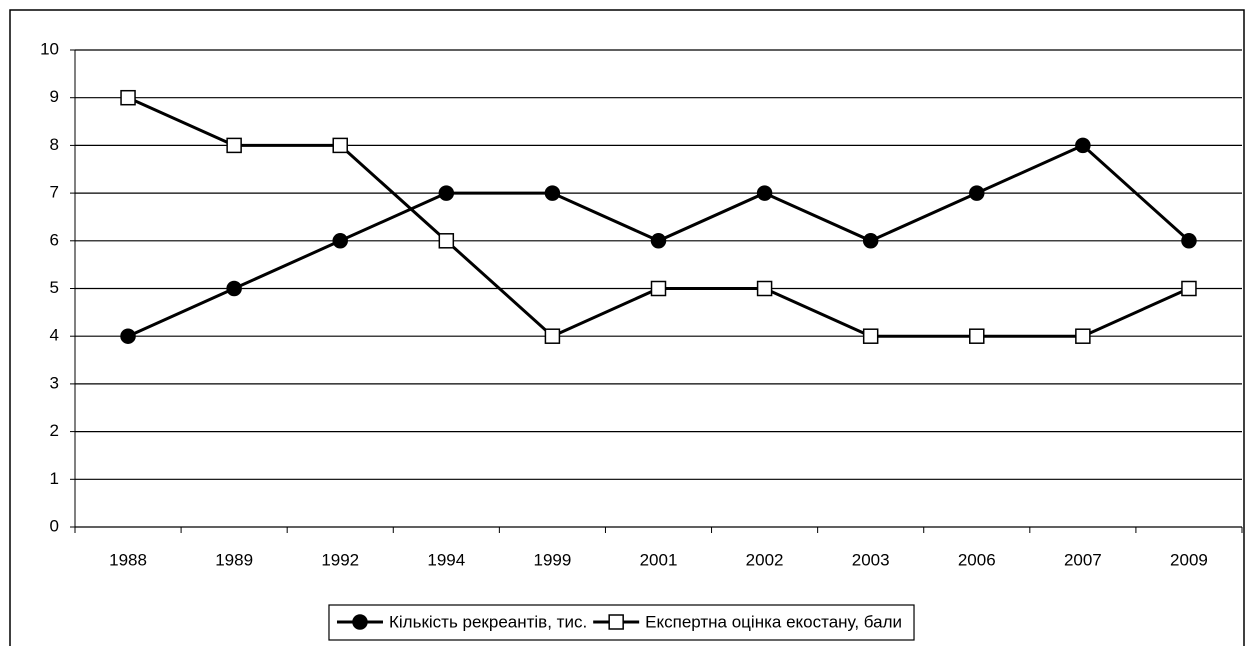  I want to click on x-tick-label: 2007, so click(1083, 559).